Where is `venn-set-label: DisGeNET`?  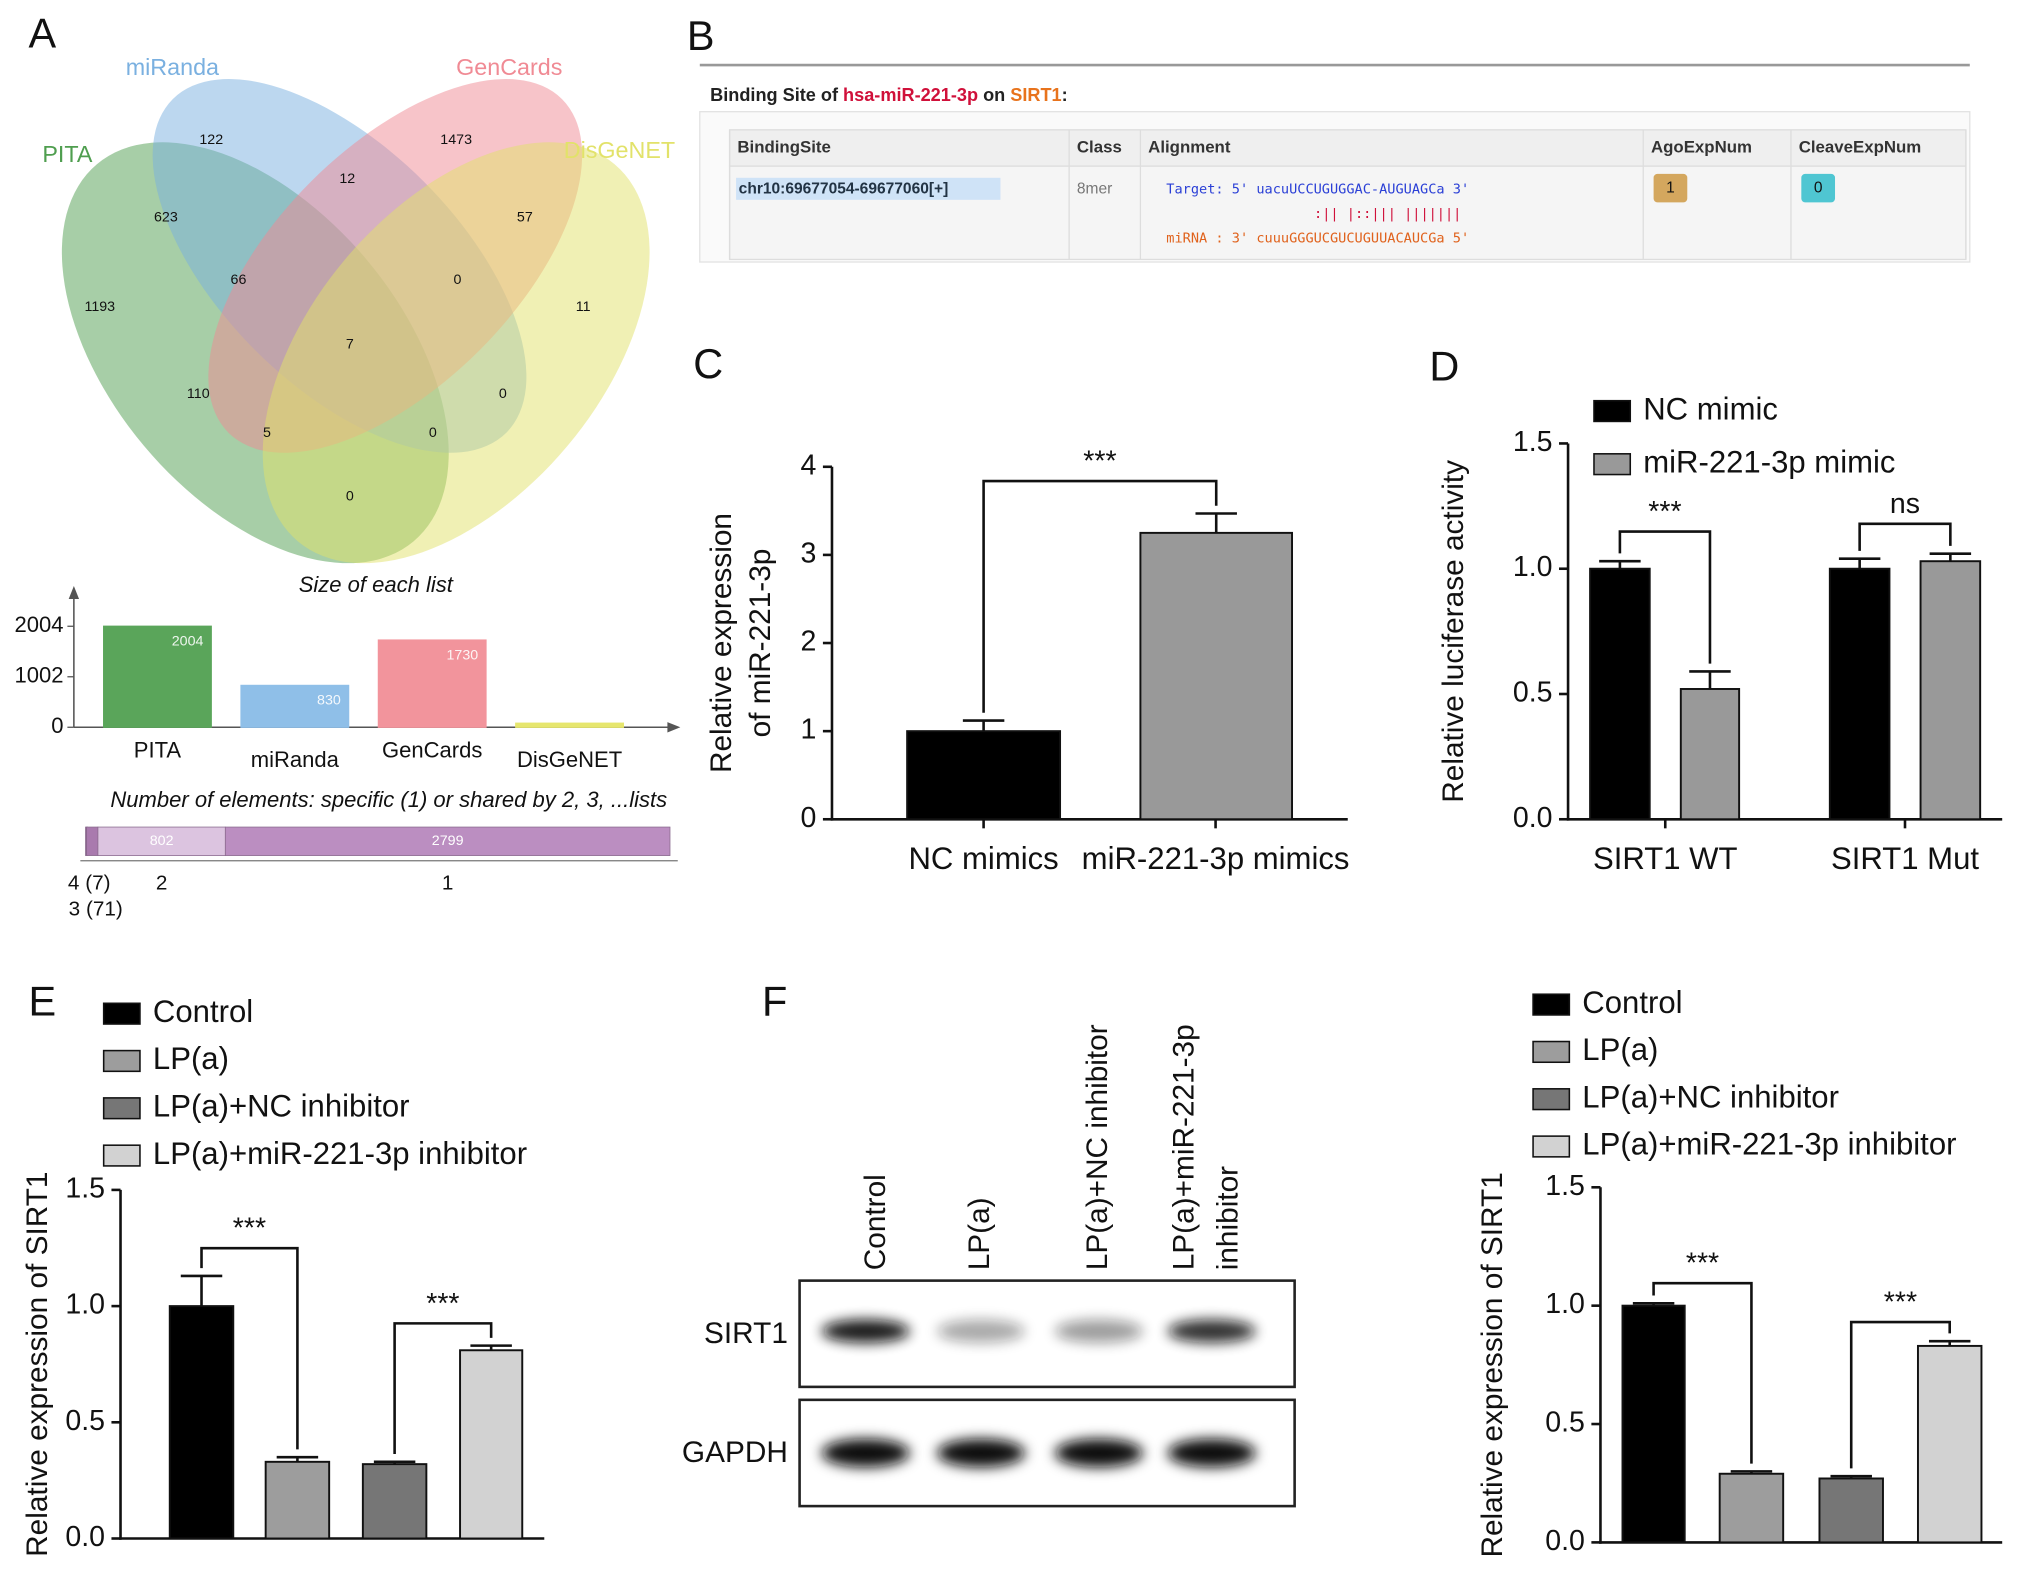
venn-set-label: DisGeNET is located at coordinates (619, 150).